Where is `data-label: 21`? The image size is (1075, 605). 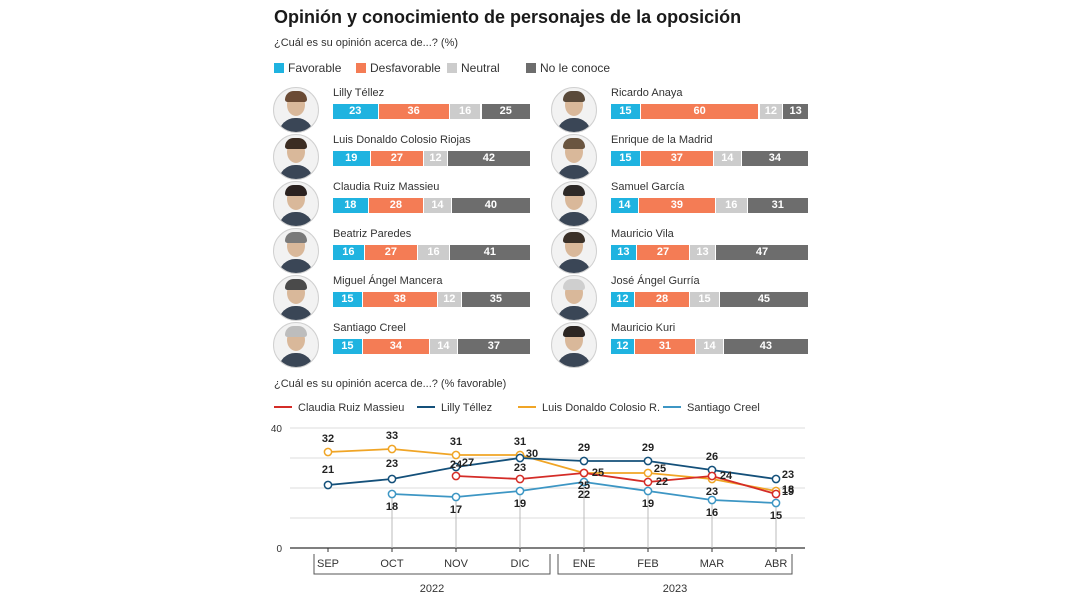
data-label: 21 is located at coordinates (328, 470).